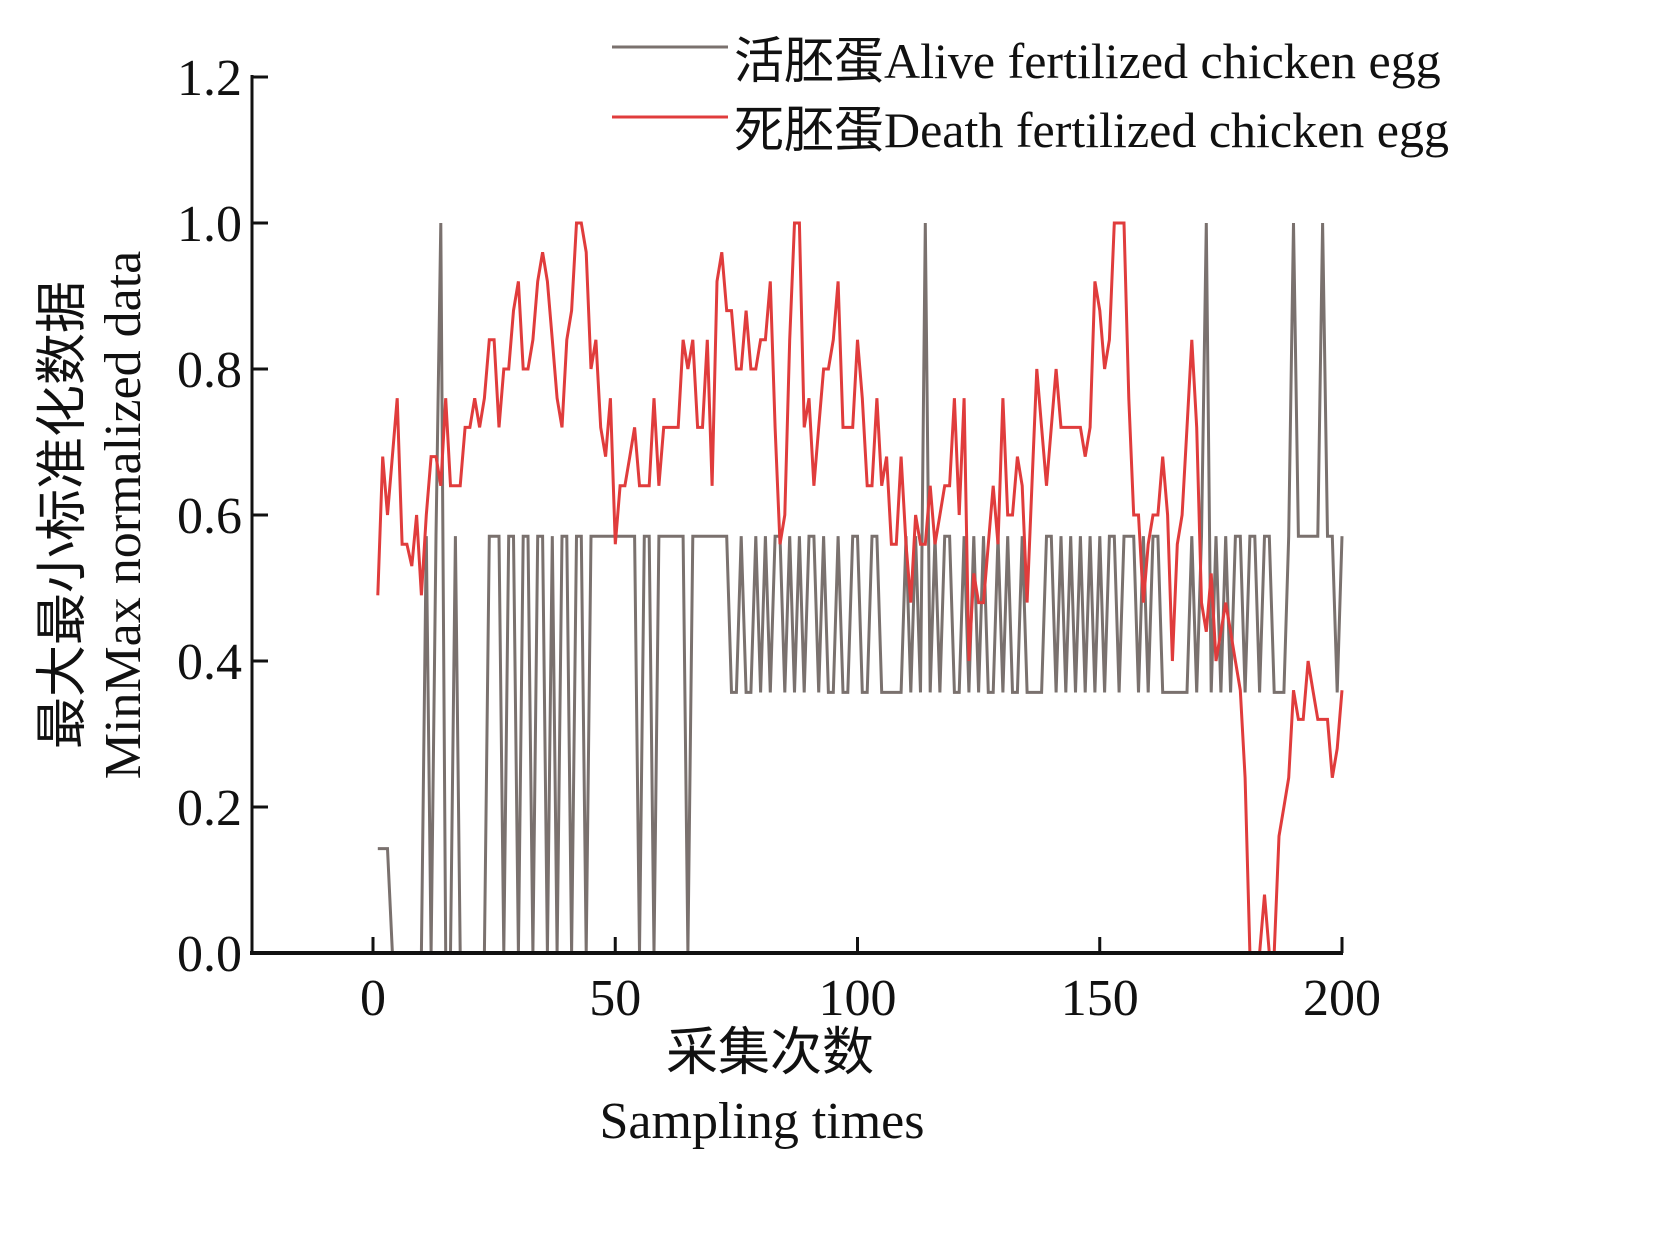 This screenshot has height=1240, width=1678. I want to click on x-tick-label: 150, so click(1100, 998).